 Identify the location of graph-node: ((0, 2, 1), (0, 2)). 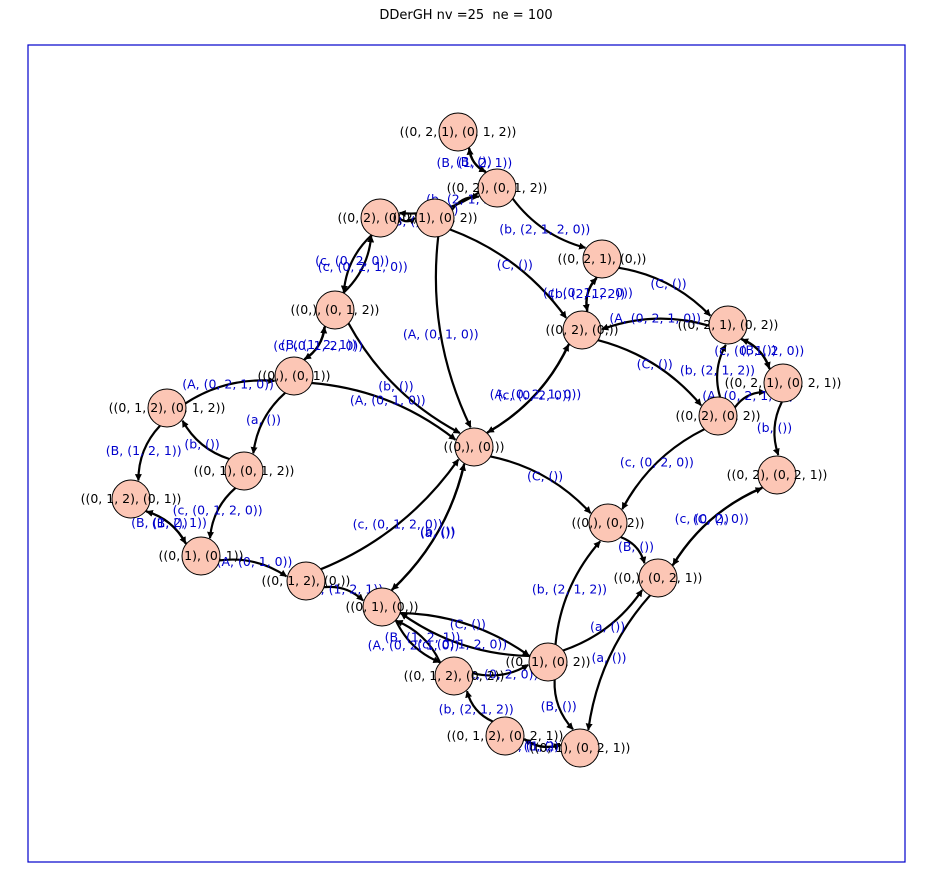
(728, 325).